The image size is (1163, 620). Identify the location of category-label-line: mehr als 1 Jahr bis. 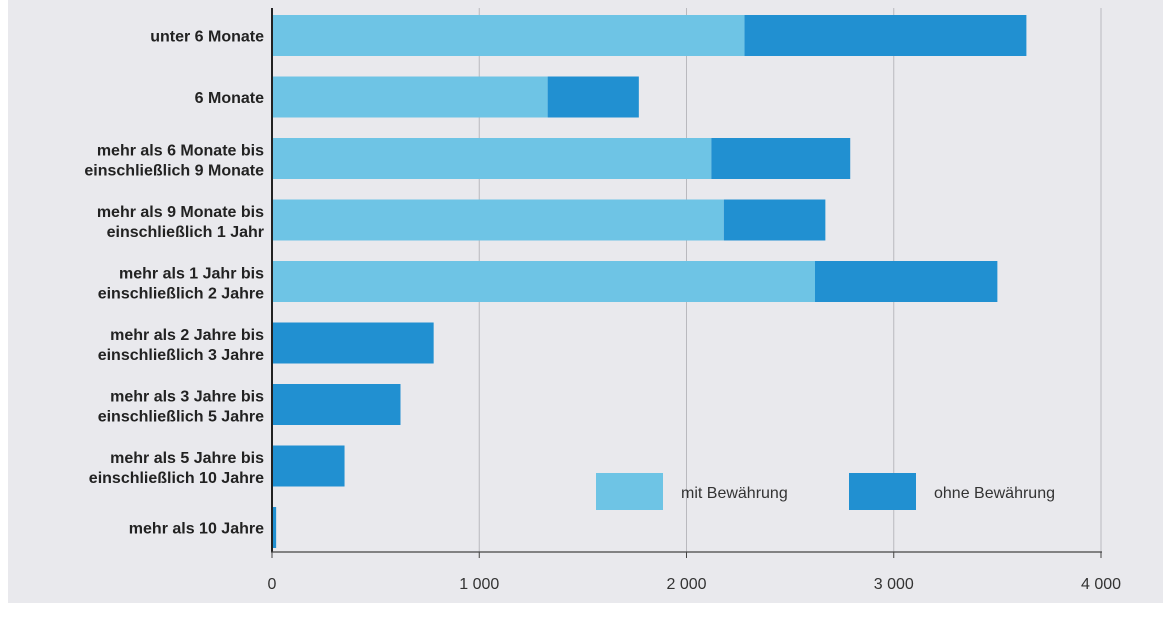
(191, 274).